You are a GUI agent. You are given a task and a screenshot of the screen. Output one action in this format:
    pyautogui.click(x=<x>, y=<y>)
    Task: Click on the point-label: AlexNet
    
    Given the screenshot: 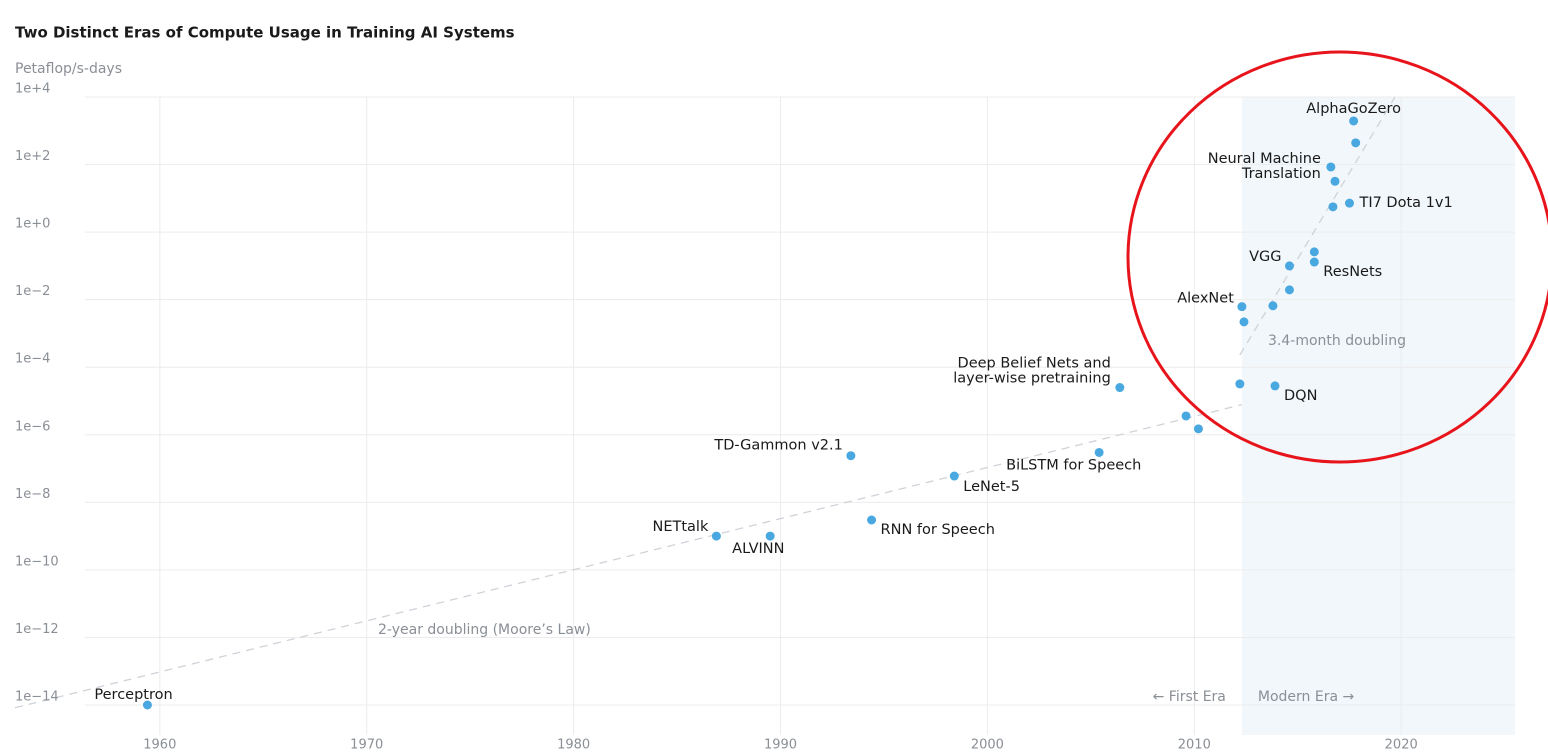 What is the action you would take?
    pyautogui.click(x=1205, y=299)
    